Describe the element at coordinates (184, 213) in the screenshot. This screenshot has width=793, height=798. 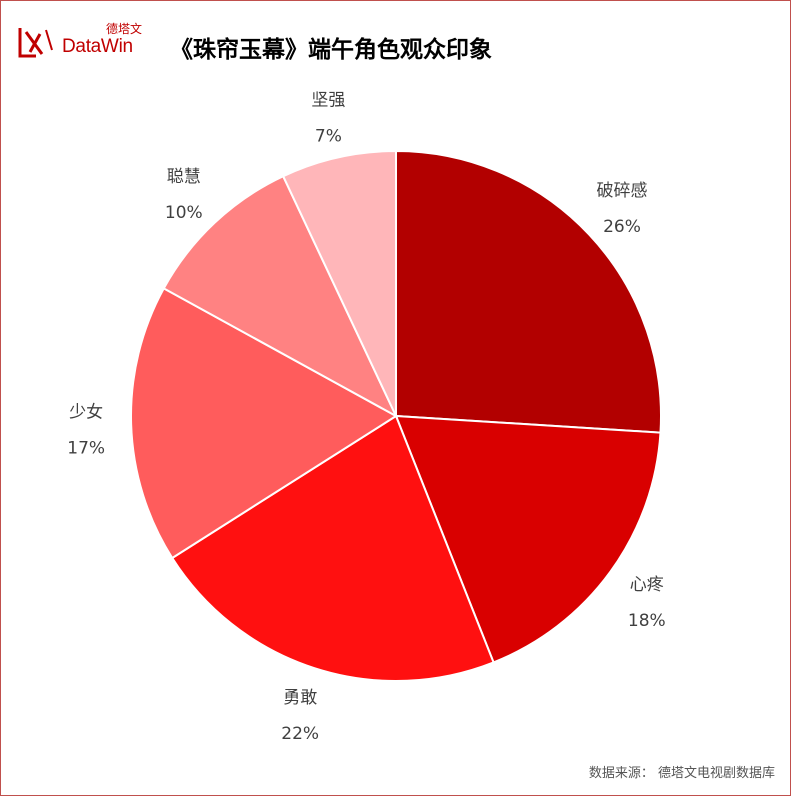
I see `slice-value-label-4: 10%` at that location.